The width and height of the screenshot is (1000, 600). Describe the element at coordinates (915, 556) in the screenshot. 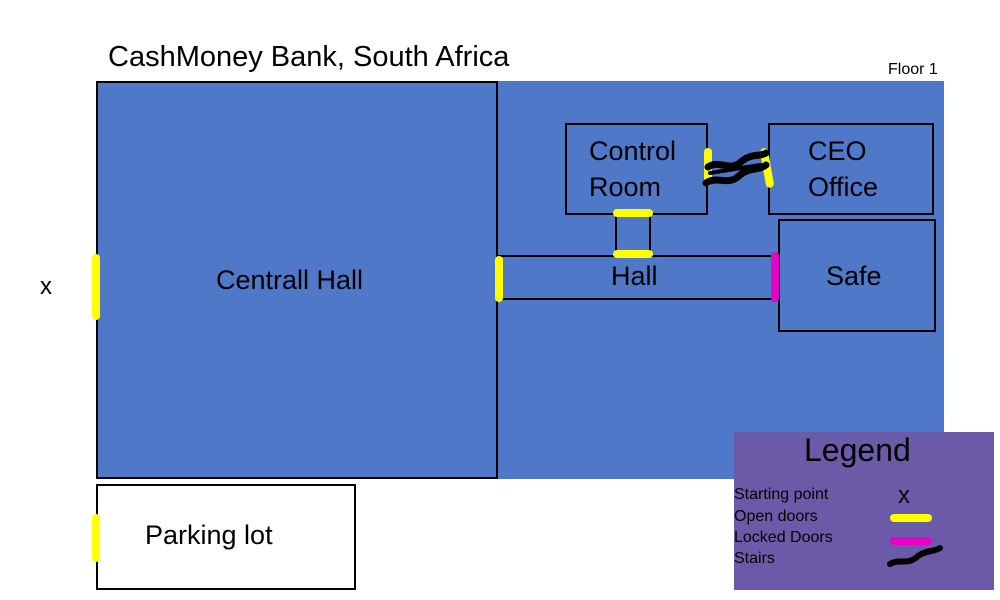

I see `legend-stairs-icon` at that location.